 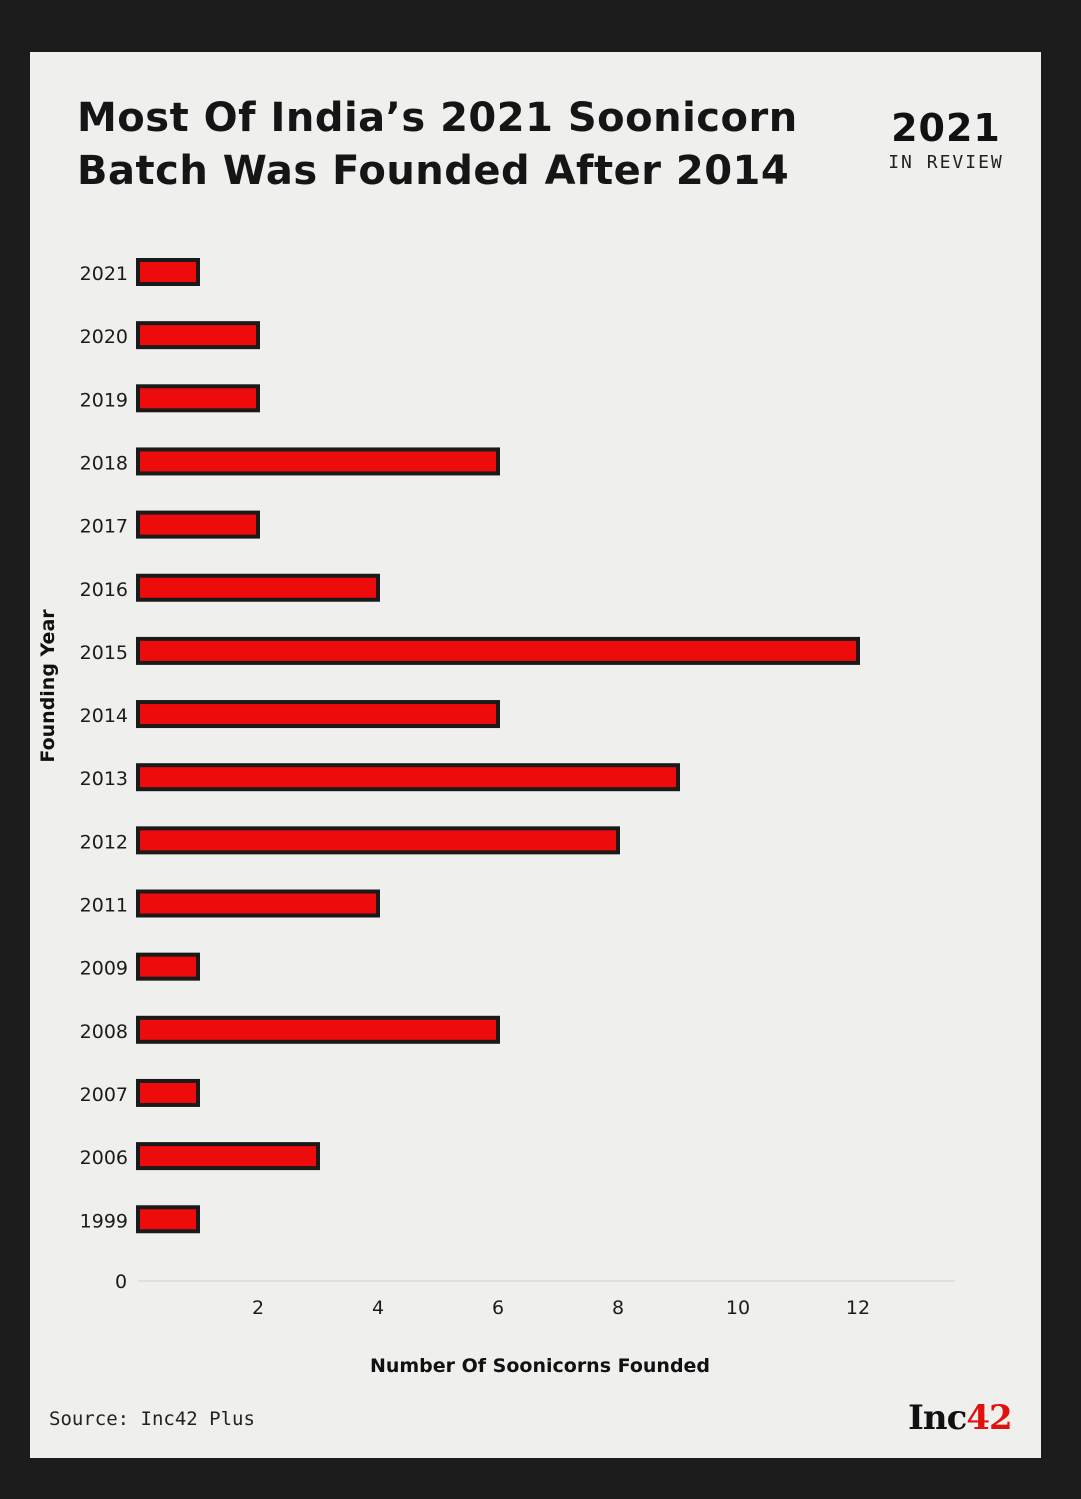 I want to click on x-tick-label-4: 4, so click(x=378, y=1308).